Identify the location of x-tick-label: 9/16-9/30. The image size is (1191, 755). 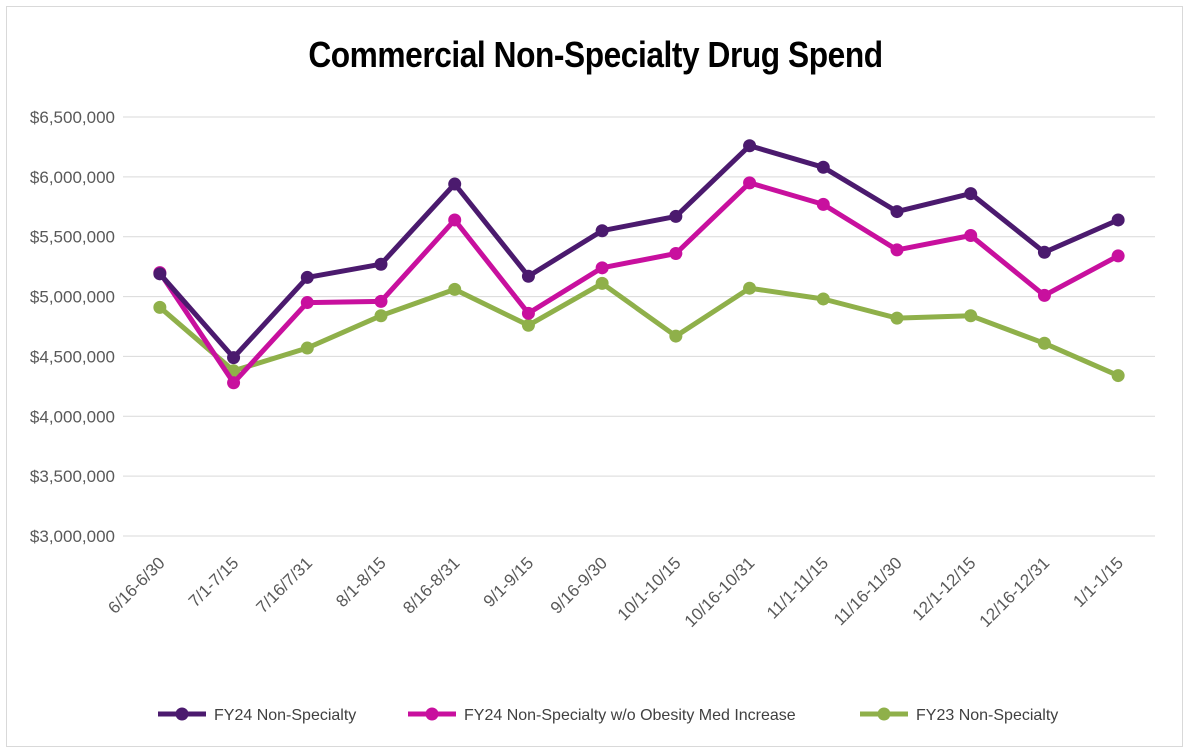
(579, 585).